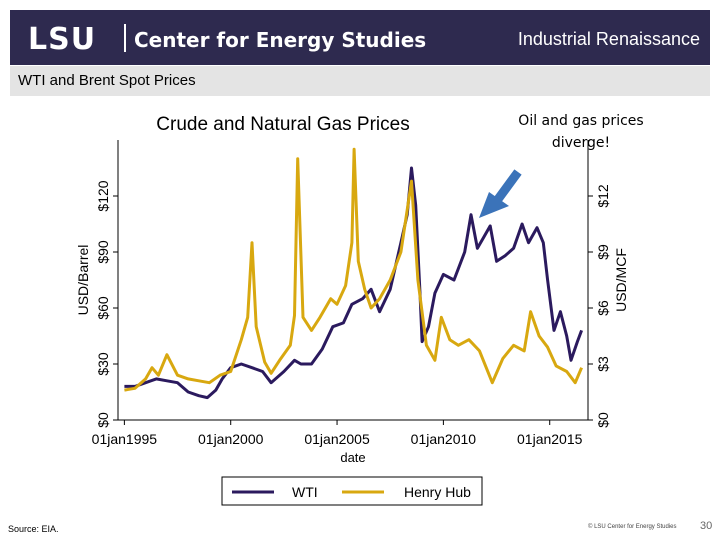  Describe the element at coordinates (103, 252) in the screenshot. I see `y-tick-label: $90` at that location.